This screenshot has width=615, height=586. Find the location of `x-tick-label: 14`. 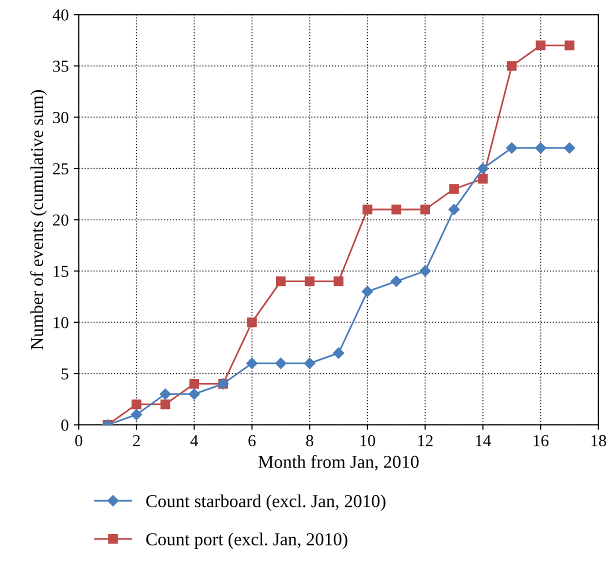

x-tick-label: 14 is located at coordinates (483, 440).